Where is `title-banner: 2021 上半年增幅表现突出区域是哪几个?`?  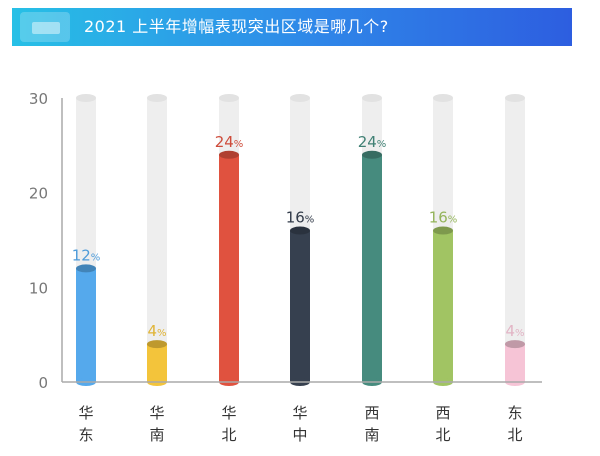 title-banner: 2021 上半年增幅表现突出区域是哪几个? is located at coordinates (292, 27).